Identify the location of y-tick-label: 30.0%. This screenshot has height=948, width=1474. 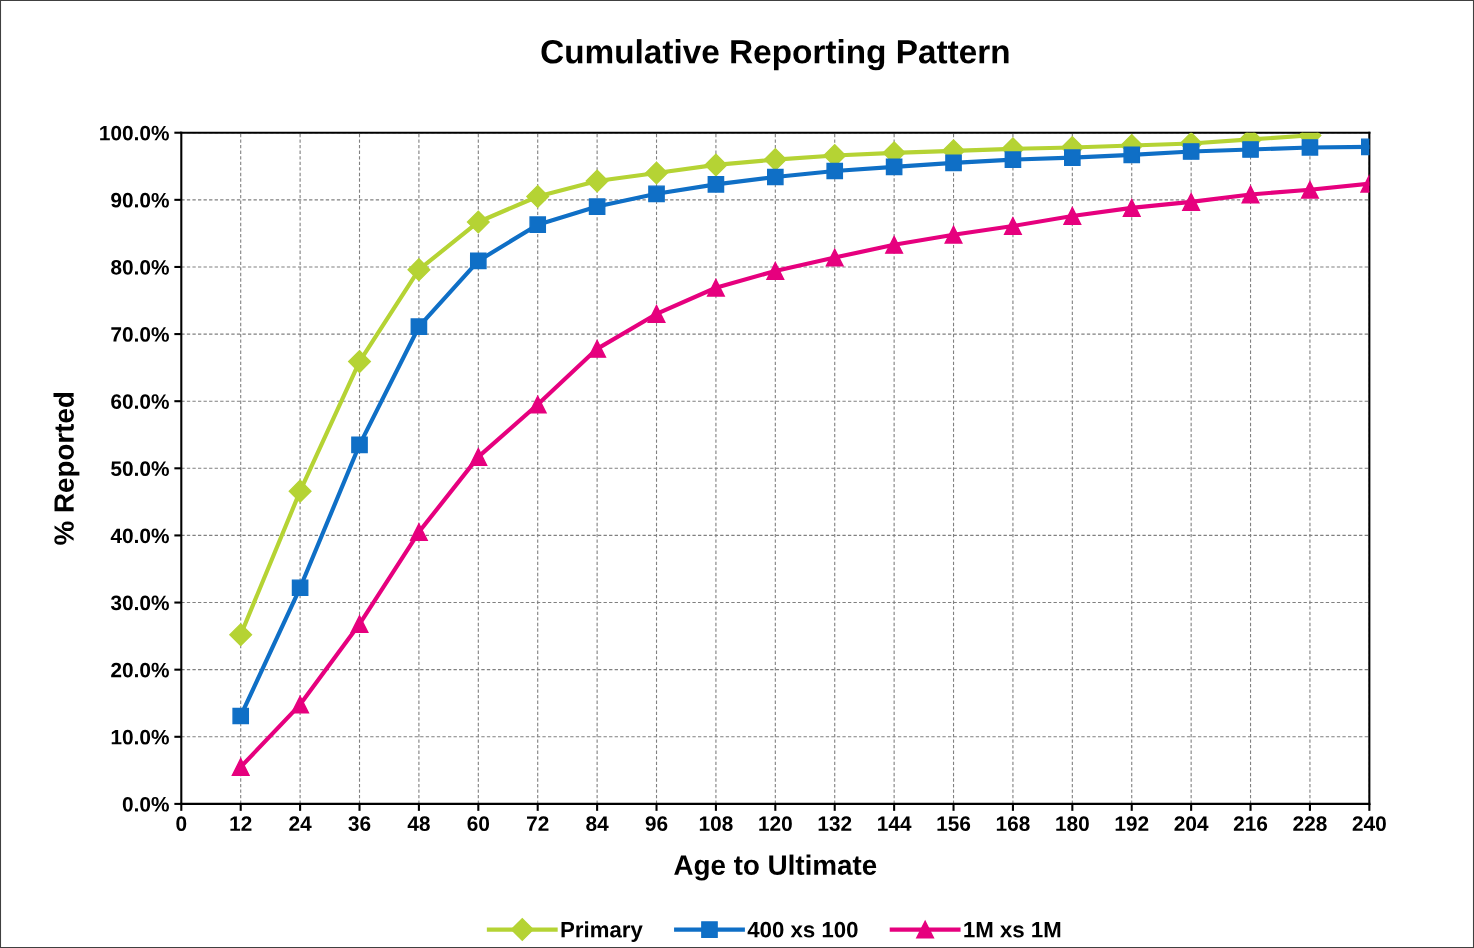
(139, 603).